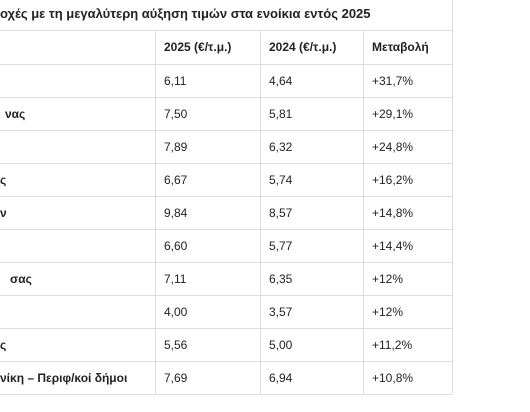 The height and width of the screenshot is (412, 530). What do you see at coordinates (176, 311) in the screenshot?
I see `cell: 4,00` at bounding box center [176, 311].